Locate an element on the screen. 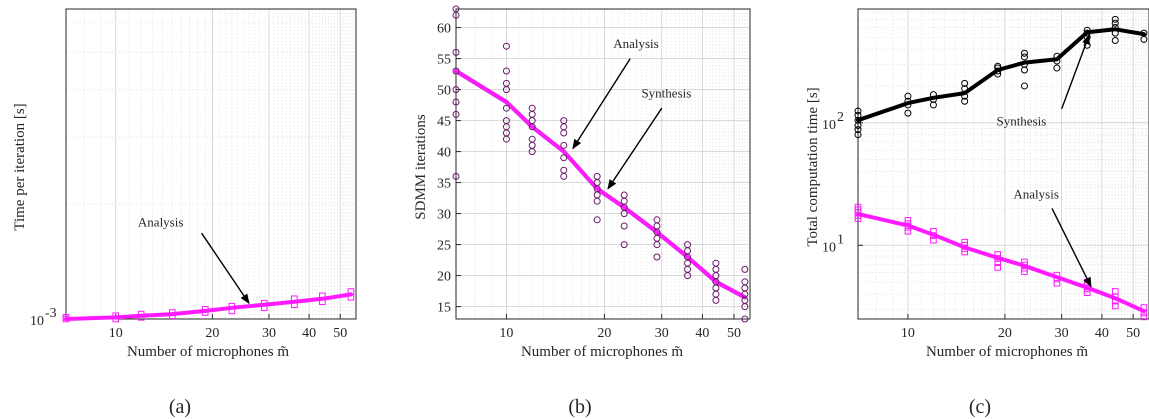  panel-c-y-tick-label: 10 is located at coordinates (829, 247).